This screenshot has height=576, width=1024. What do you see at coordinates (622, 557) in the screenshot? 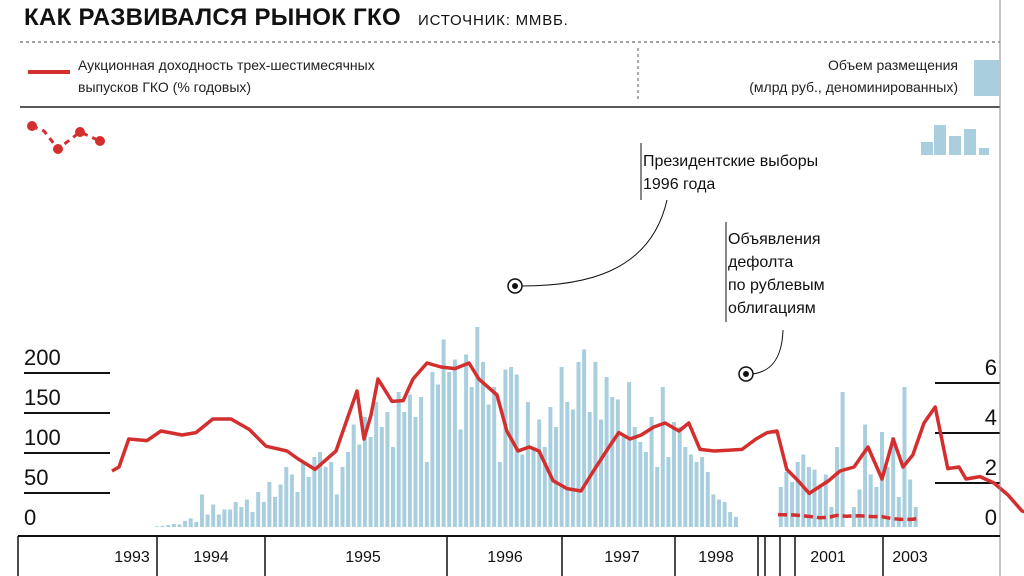
I see `year-label: 1997` at bounding box center [622, 557].